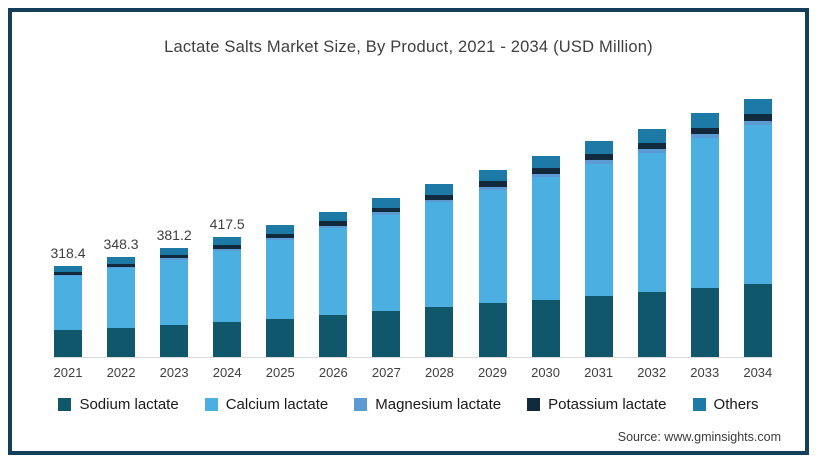  Describe the element at coordinates (67, 238) in the screenshot. I see `bar-column-2021: 318.4 2021` at that location.